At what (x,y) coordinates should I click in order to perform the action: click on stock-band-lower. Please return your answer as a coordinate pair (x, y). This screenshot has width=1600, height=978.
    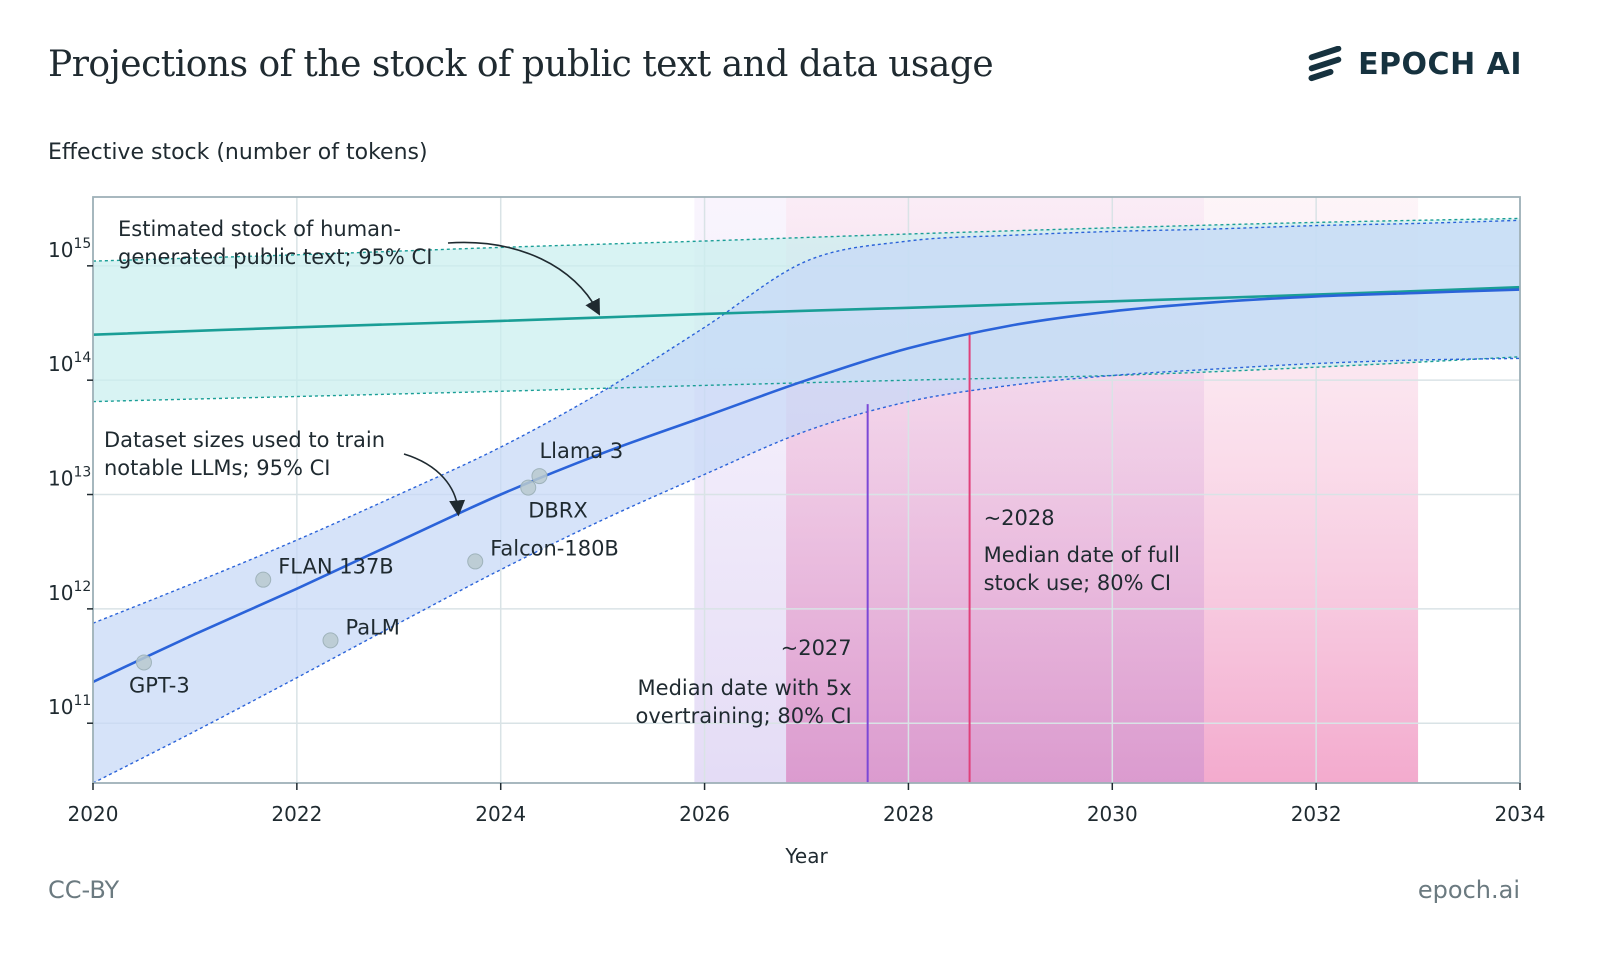
    Looking at the image, I should click on (806, 379).